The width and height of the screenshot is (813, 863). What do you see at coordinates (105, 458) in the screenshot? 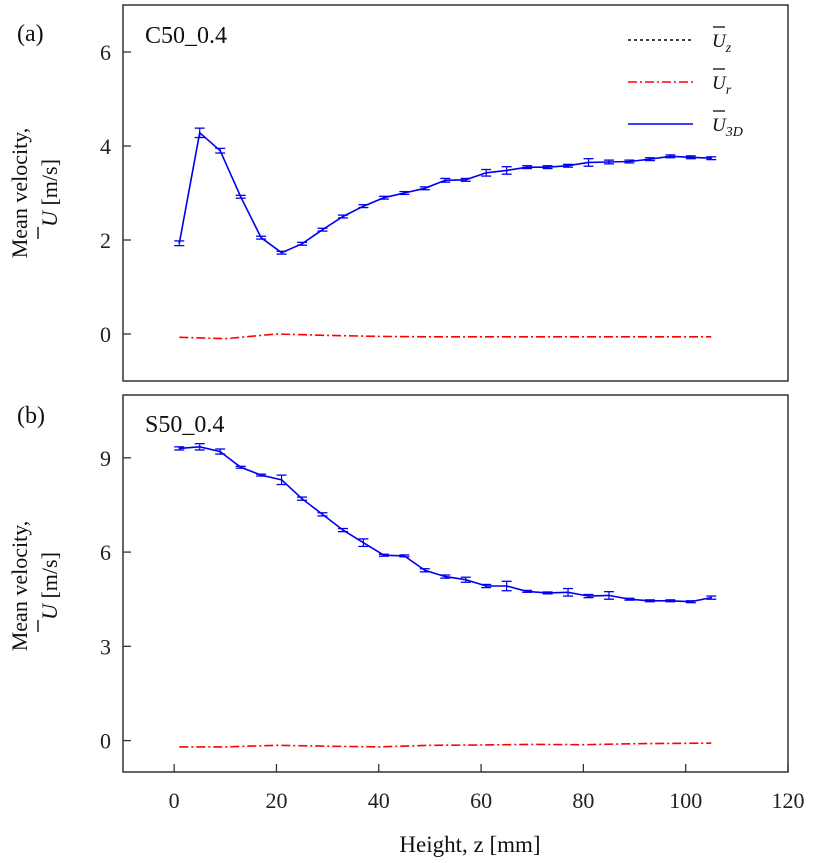
I see `y-tick-label: 9` at bounding box center [105, 458].